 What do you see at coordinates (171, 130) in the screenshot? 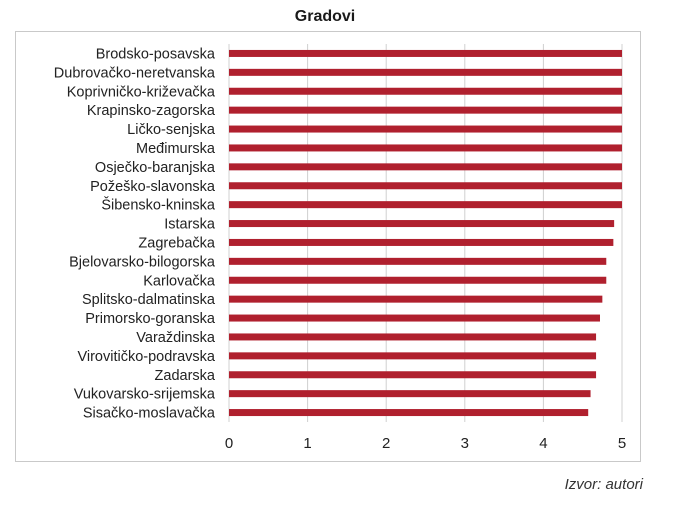
I see `category-label: Ličko-senjska` at bounding box center [171, 130].